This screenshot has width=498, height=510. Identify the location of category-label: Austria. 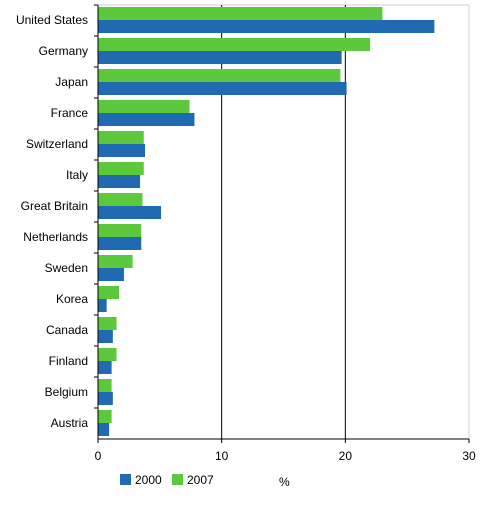
(70, 423).